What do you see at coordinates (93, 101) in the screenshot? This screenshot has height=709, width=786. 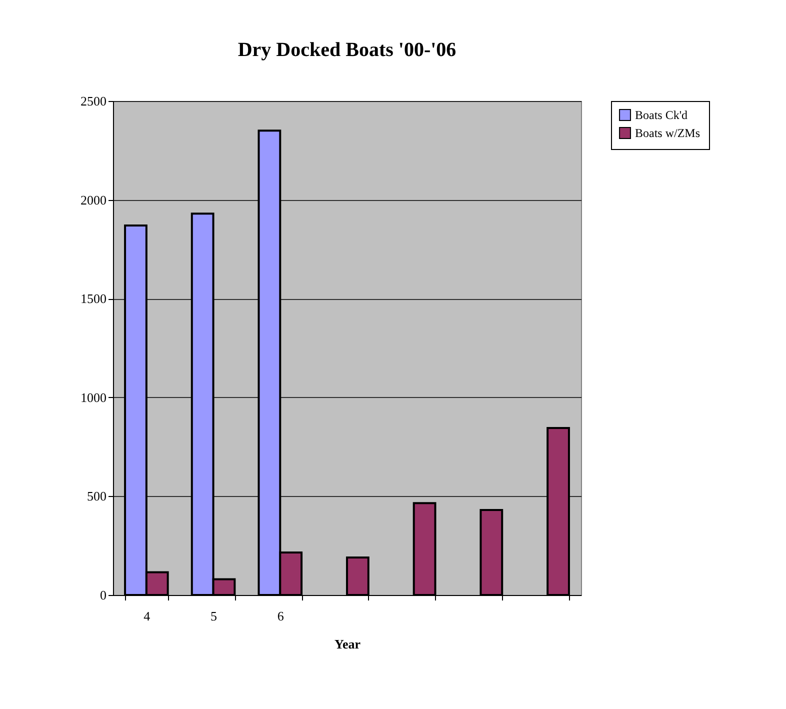 I see `y-tick-label: 2500` at bounding box center [93, 101].